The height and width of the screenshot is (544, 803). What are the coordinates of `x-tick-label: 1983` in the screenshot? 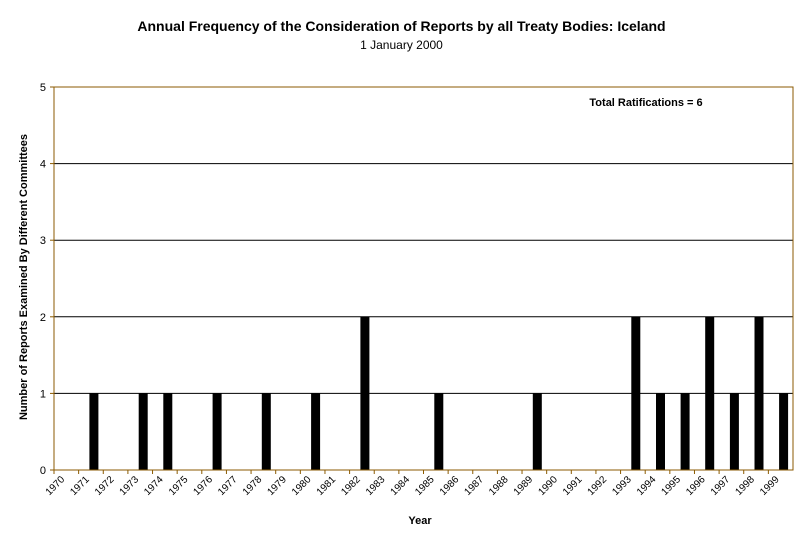 It's located at (376, 486).